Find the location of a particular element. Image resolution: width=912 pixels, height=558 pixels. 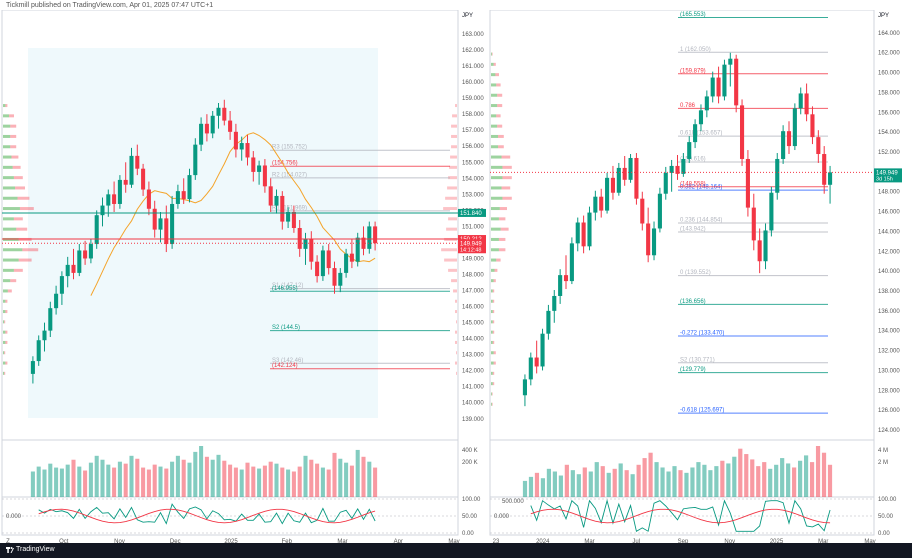

price-tick-label: 151.000 is located at coordinates (473, 227).